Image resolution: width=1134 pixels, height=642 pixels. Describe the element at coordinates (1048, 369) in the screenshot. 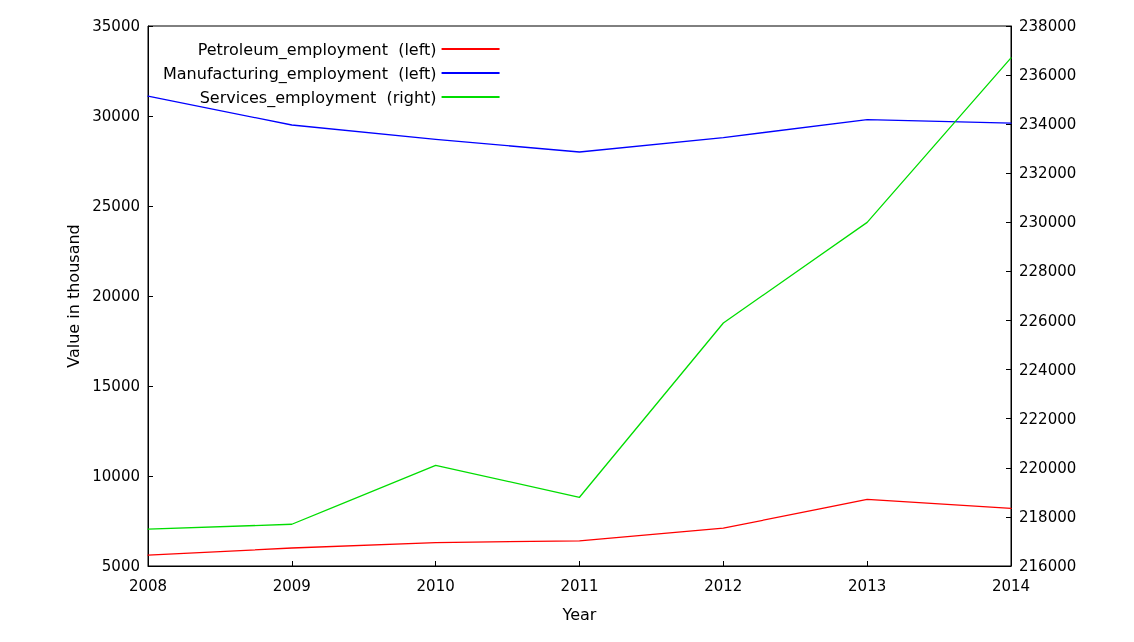

I see `y2-tick-label: 224000` at that location.